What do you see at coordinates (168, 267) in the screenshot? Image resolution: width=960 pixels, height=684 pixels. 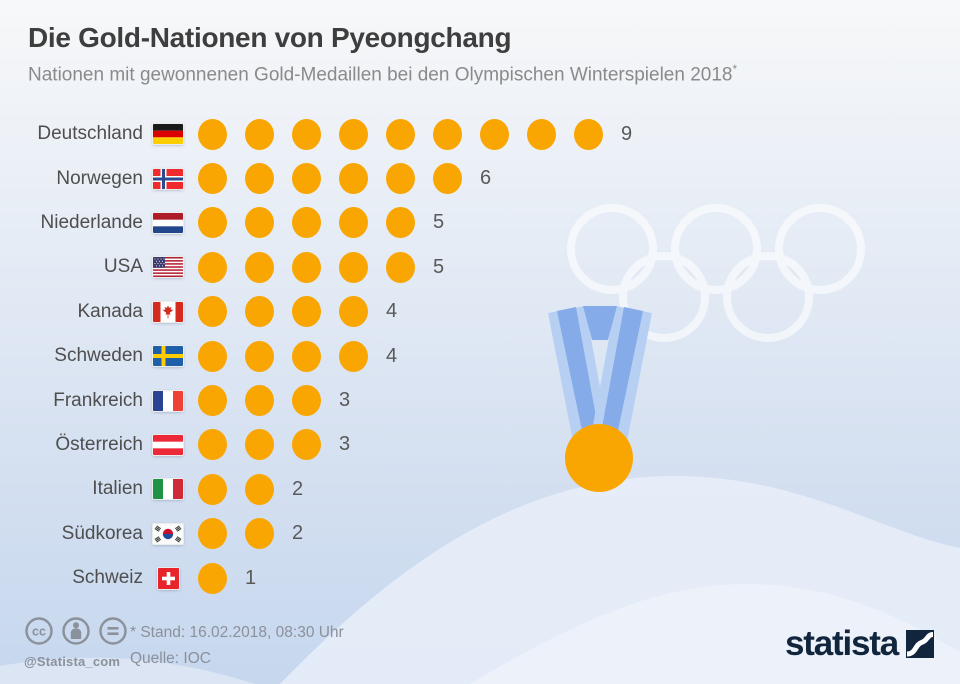 I see `flag-us-icon` at bounding box center [168, 267].